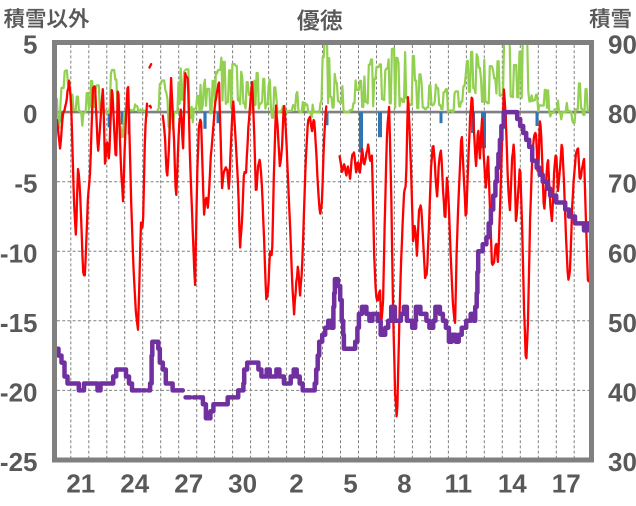 The height and width of the screenshot is (506, 636). Describe the element at coordinates (19, 253) in the screenshot. I see `svg-text: -10` at that location.